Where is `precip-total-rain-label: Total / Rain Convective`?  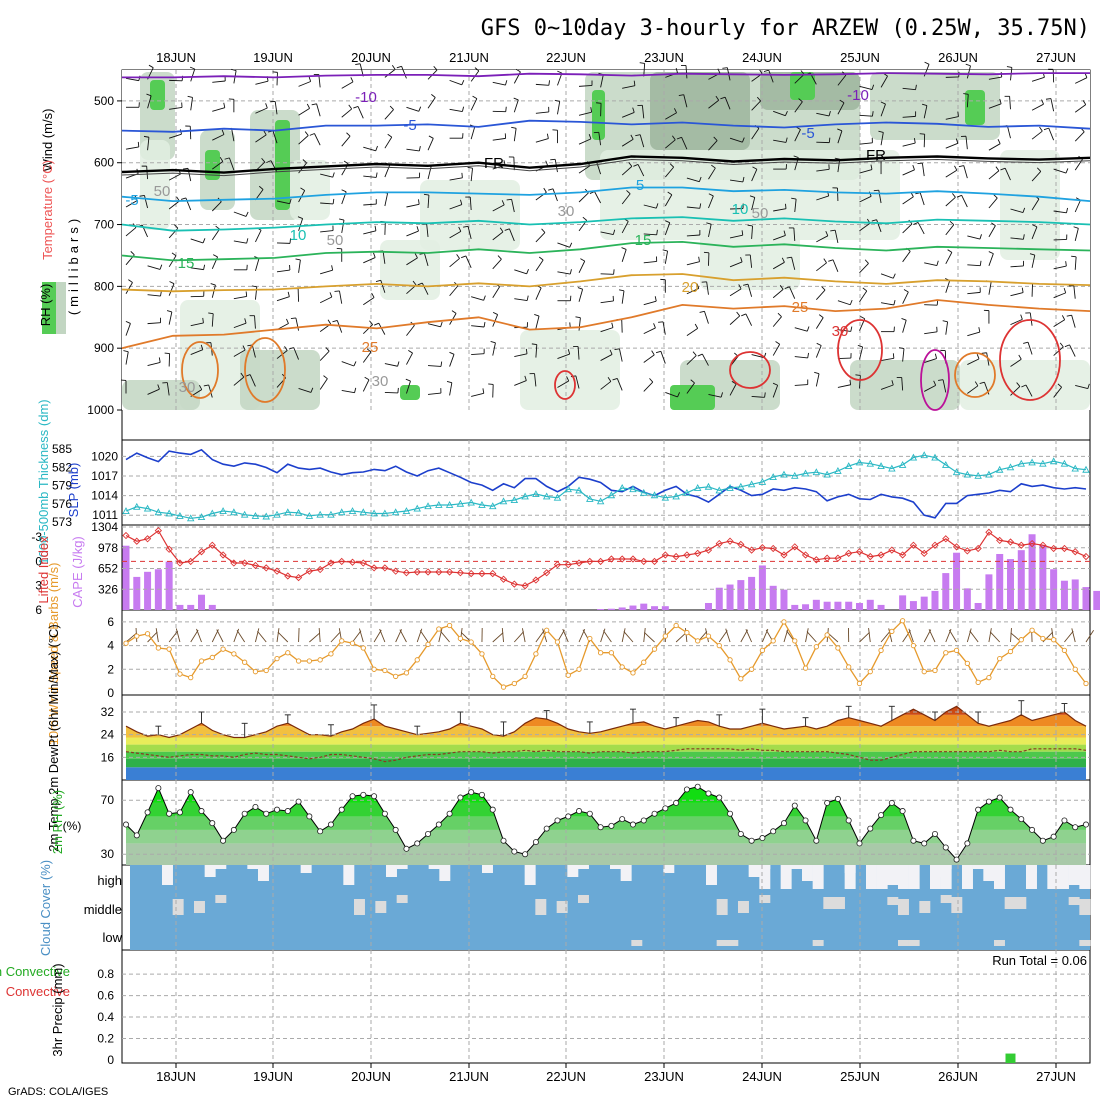
precip-total-rain-label: Total / Rain Convective is located at coordinates (35, 971).